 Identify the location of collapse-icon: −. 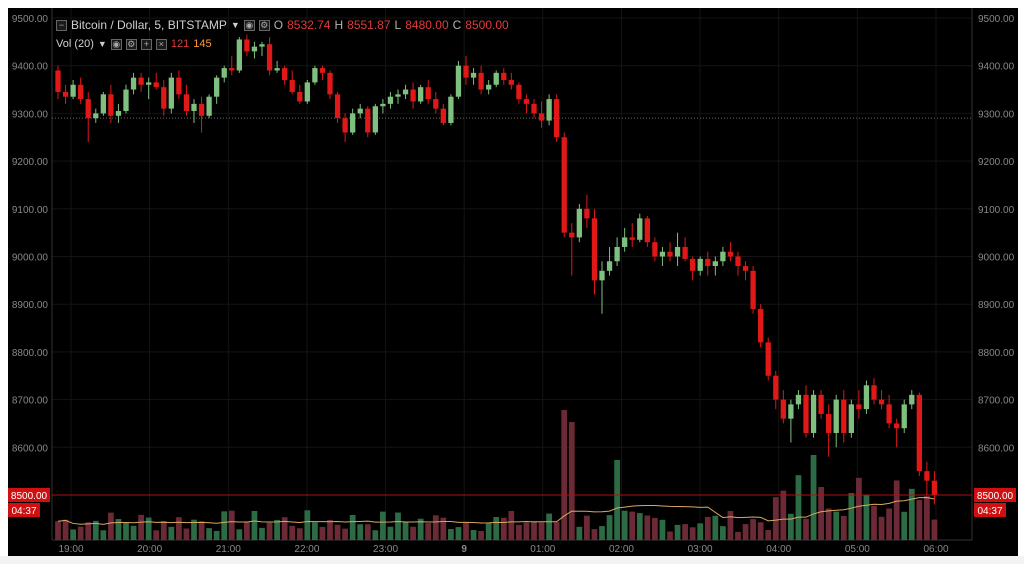
(61, 25).